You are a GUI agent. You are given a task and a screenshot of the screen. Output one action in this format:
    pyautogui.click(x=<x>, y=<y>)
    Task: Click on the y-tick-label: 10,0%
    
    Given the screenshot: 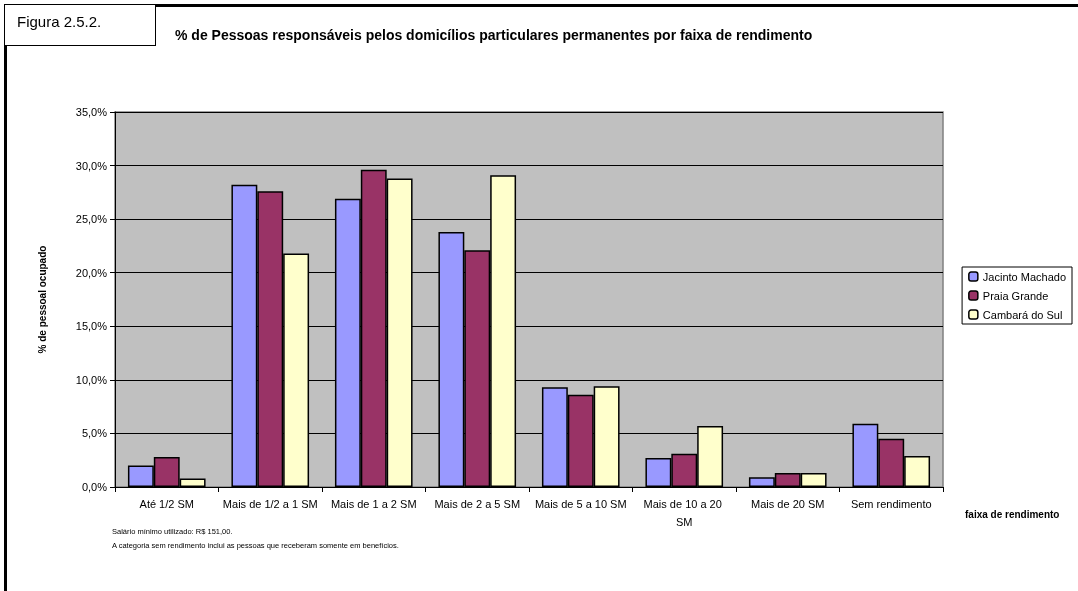 What is the action you would take?
    pyautogui.click(x=91, y=379)
    